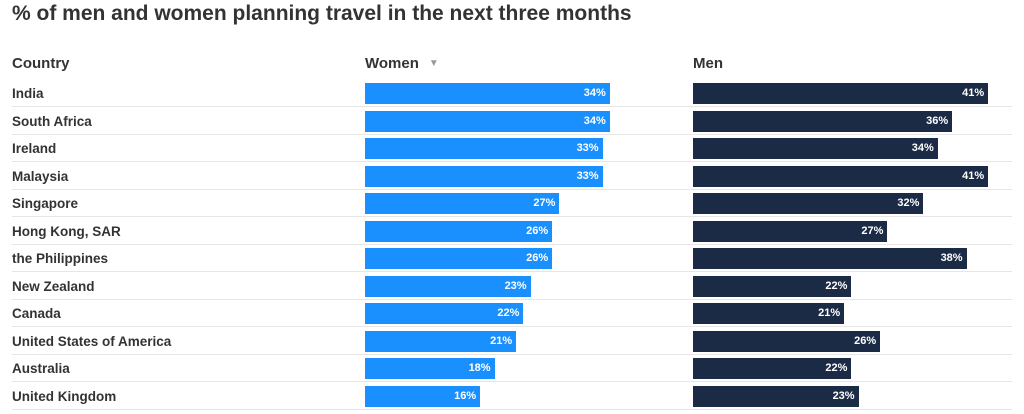 This screenshot has width=1024, height=414. I want to click on column-header-women: Women ▼, so click(402, 63).